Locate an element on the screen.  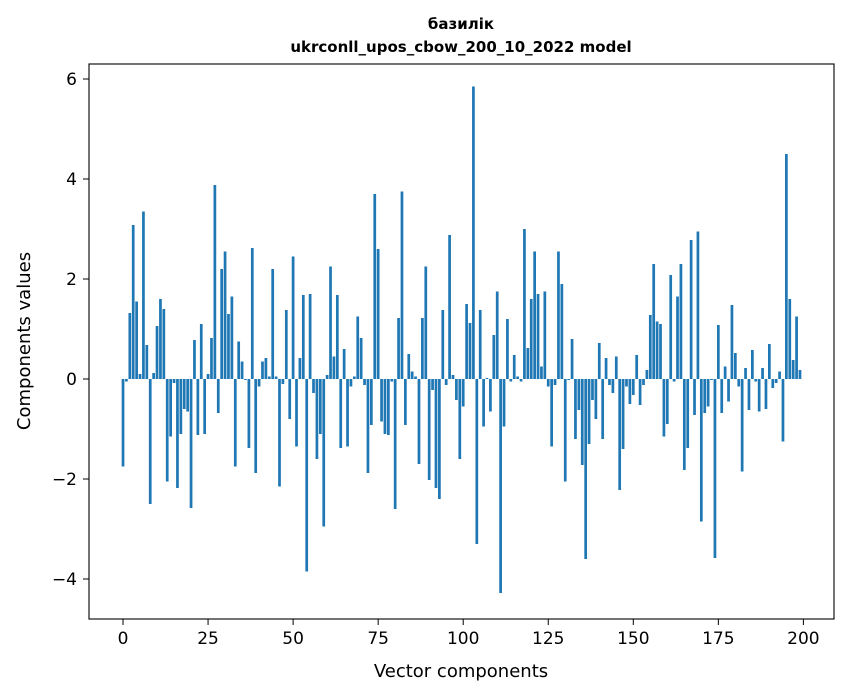
x-tick-label: 175 is located at coordinates (718, 639).